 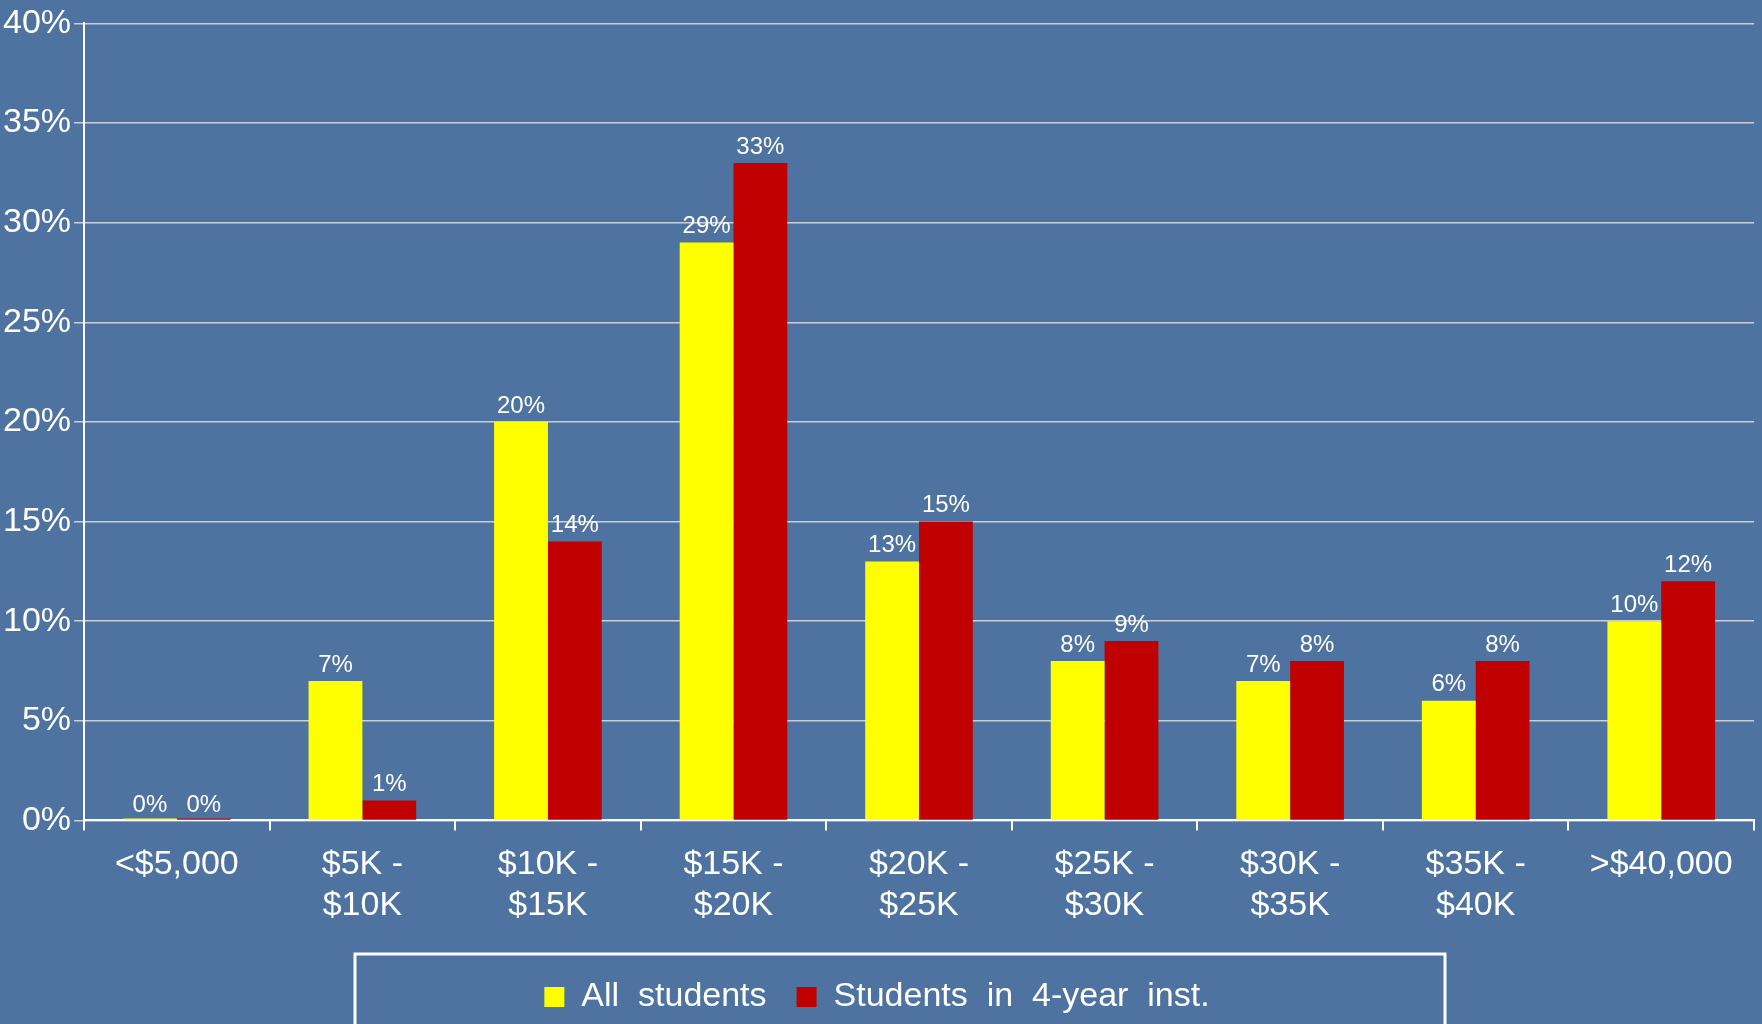 What do you see at coordinates (521, 404) in the screenshot?
I see `data-label: 20%` at bounding box center [521, 404].